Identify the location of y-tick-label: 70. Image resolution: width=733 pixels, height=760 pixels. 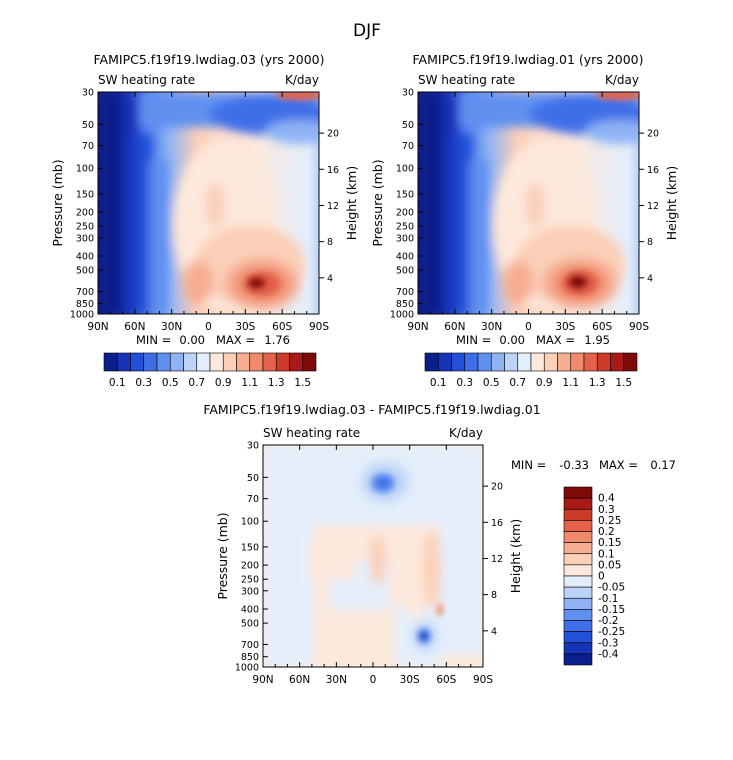
(408, 146).